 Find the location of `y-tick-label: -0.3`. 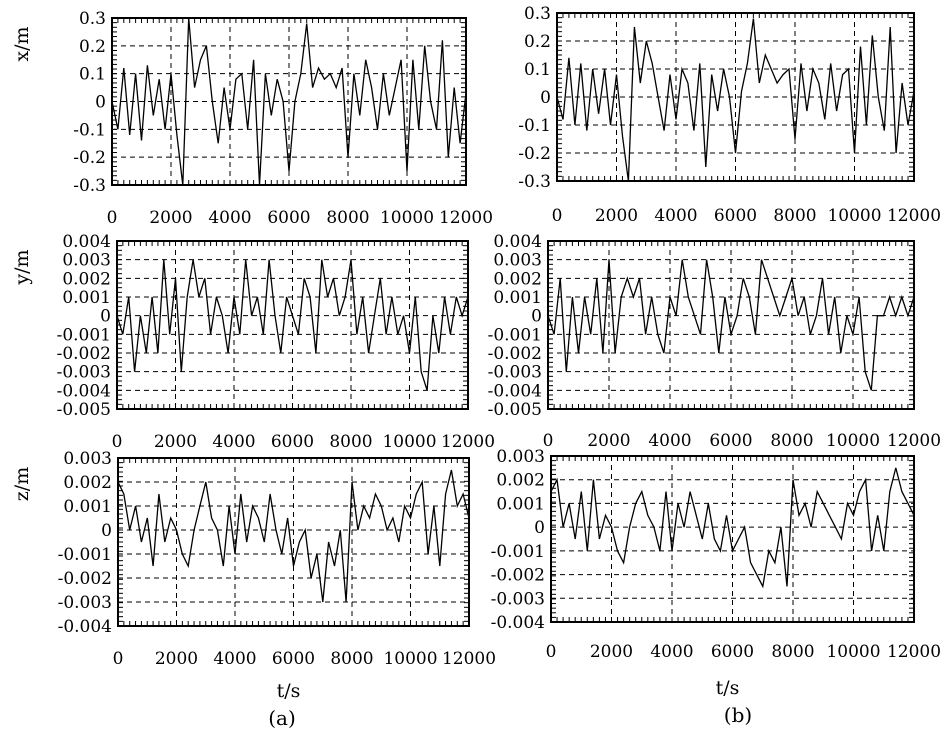

y-tick-label: -0.3 is located at coordinates (89, 186).